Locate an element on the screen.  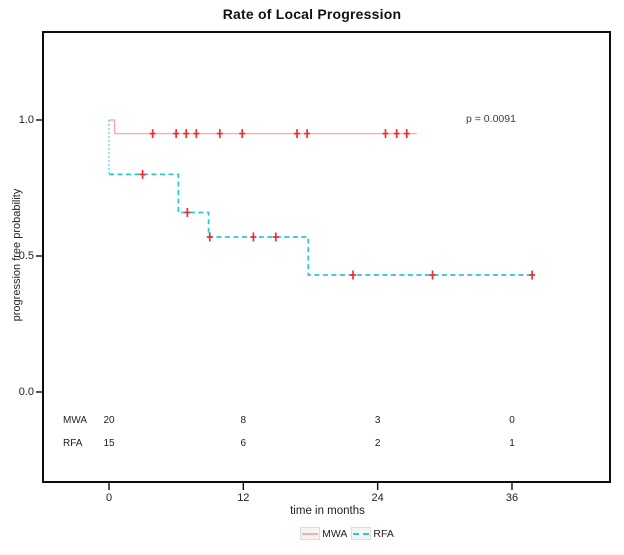
chart-title: Rate of Local Progression is located at coordinates (312, 14).